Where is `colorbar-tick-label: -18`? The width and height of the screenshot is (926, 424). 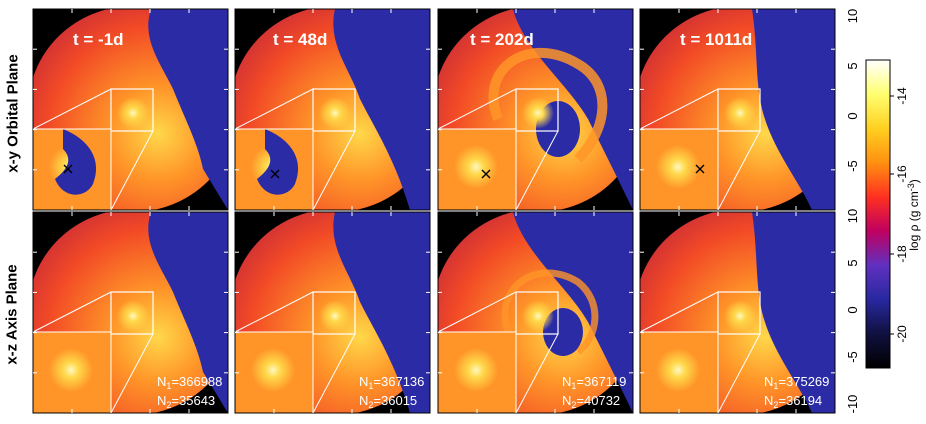
colorbar-tick-label: -18 is located at coordinates (902, 254).